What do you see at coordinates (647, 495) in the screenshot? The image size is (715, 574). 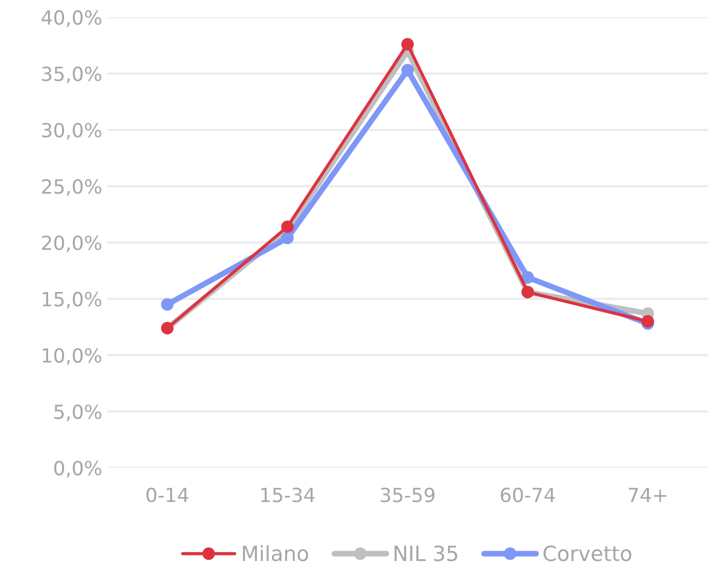 I see `x-tick-label: 74+` at bounding box center [647, 495].